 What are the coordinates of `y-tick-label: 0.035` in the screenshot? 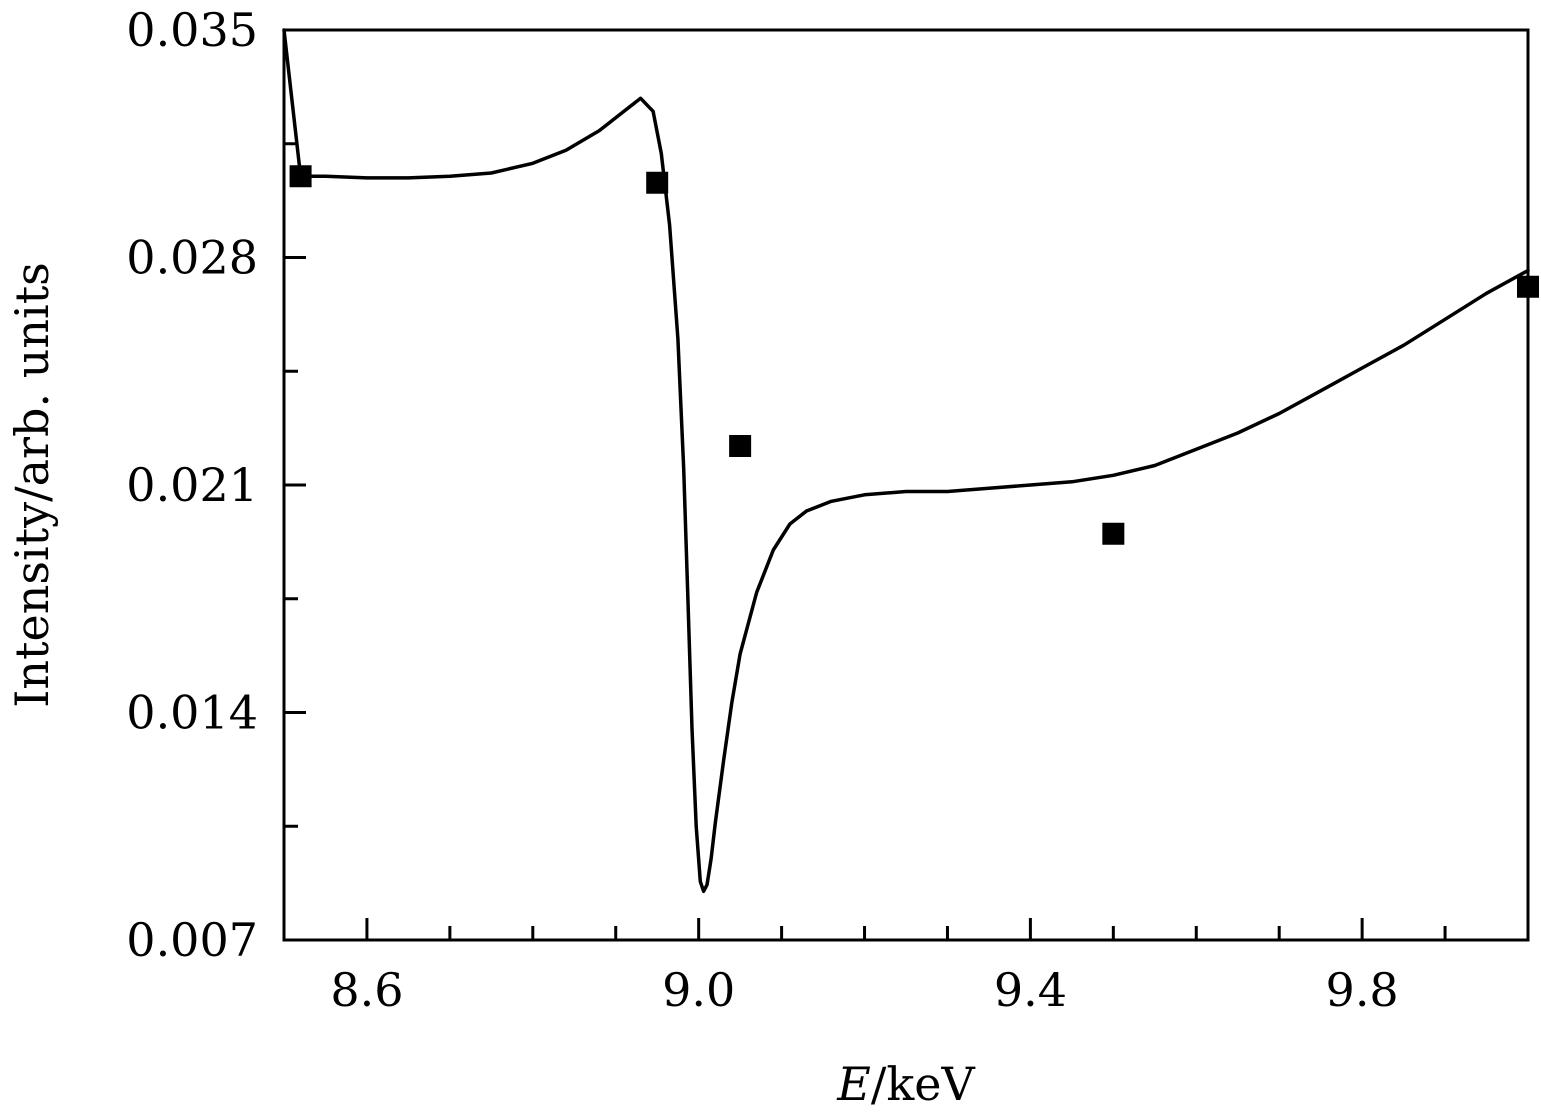 It's located at (192, 30).